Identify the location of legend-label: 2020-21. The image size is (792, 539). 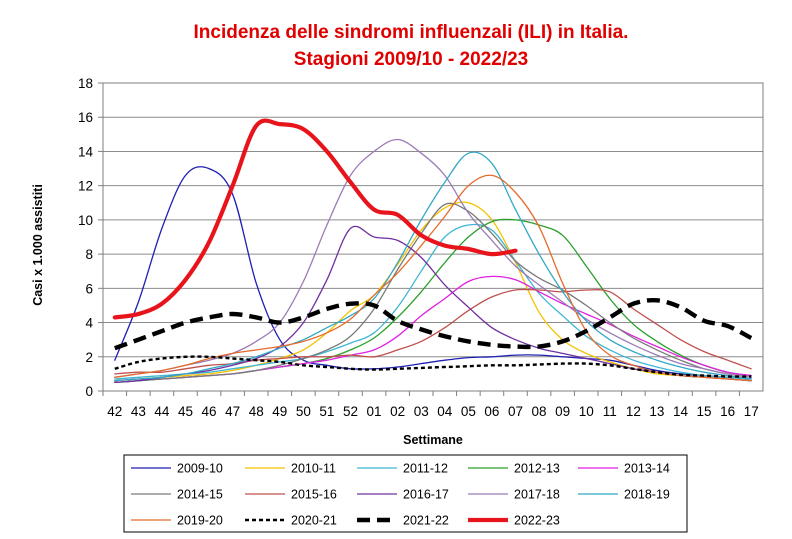
(314, 521).